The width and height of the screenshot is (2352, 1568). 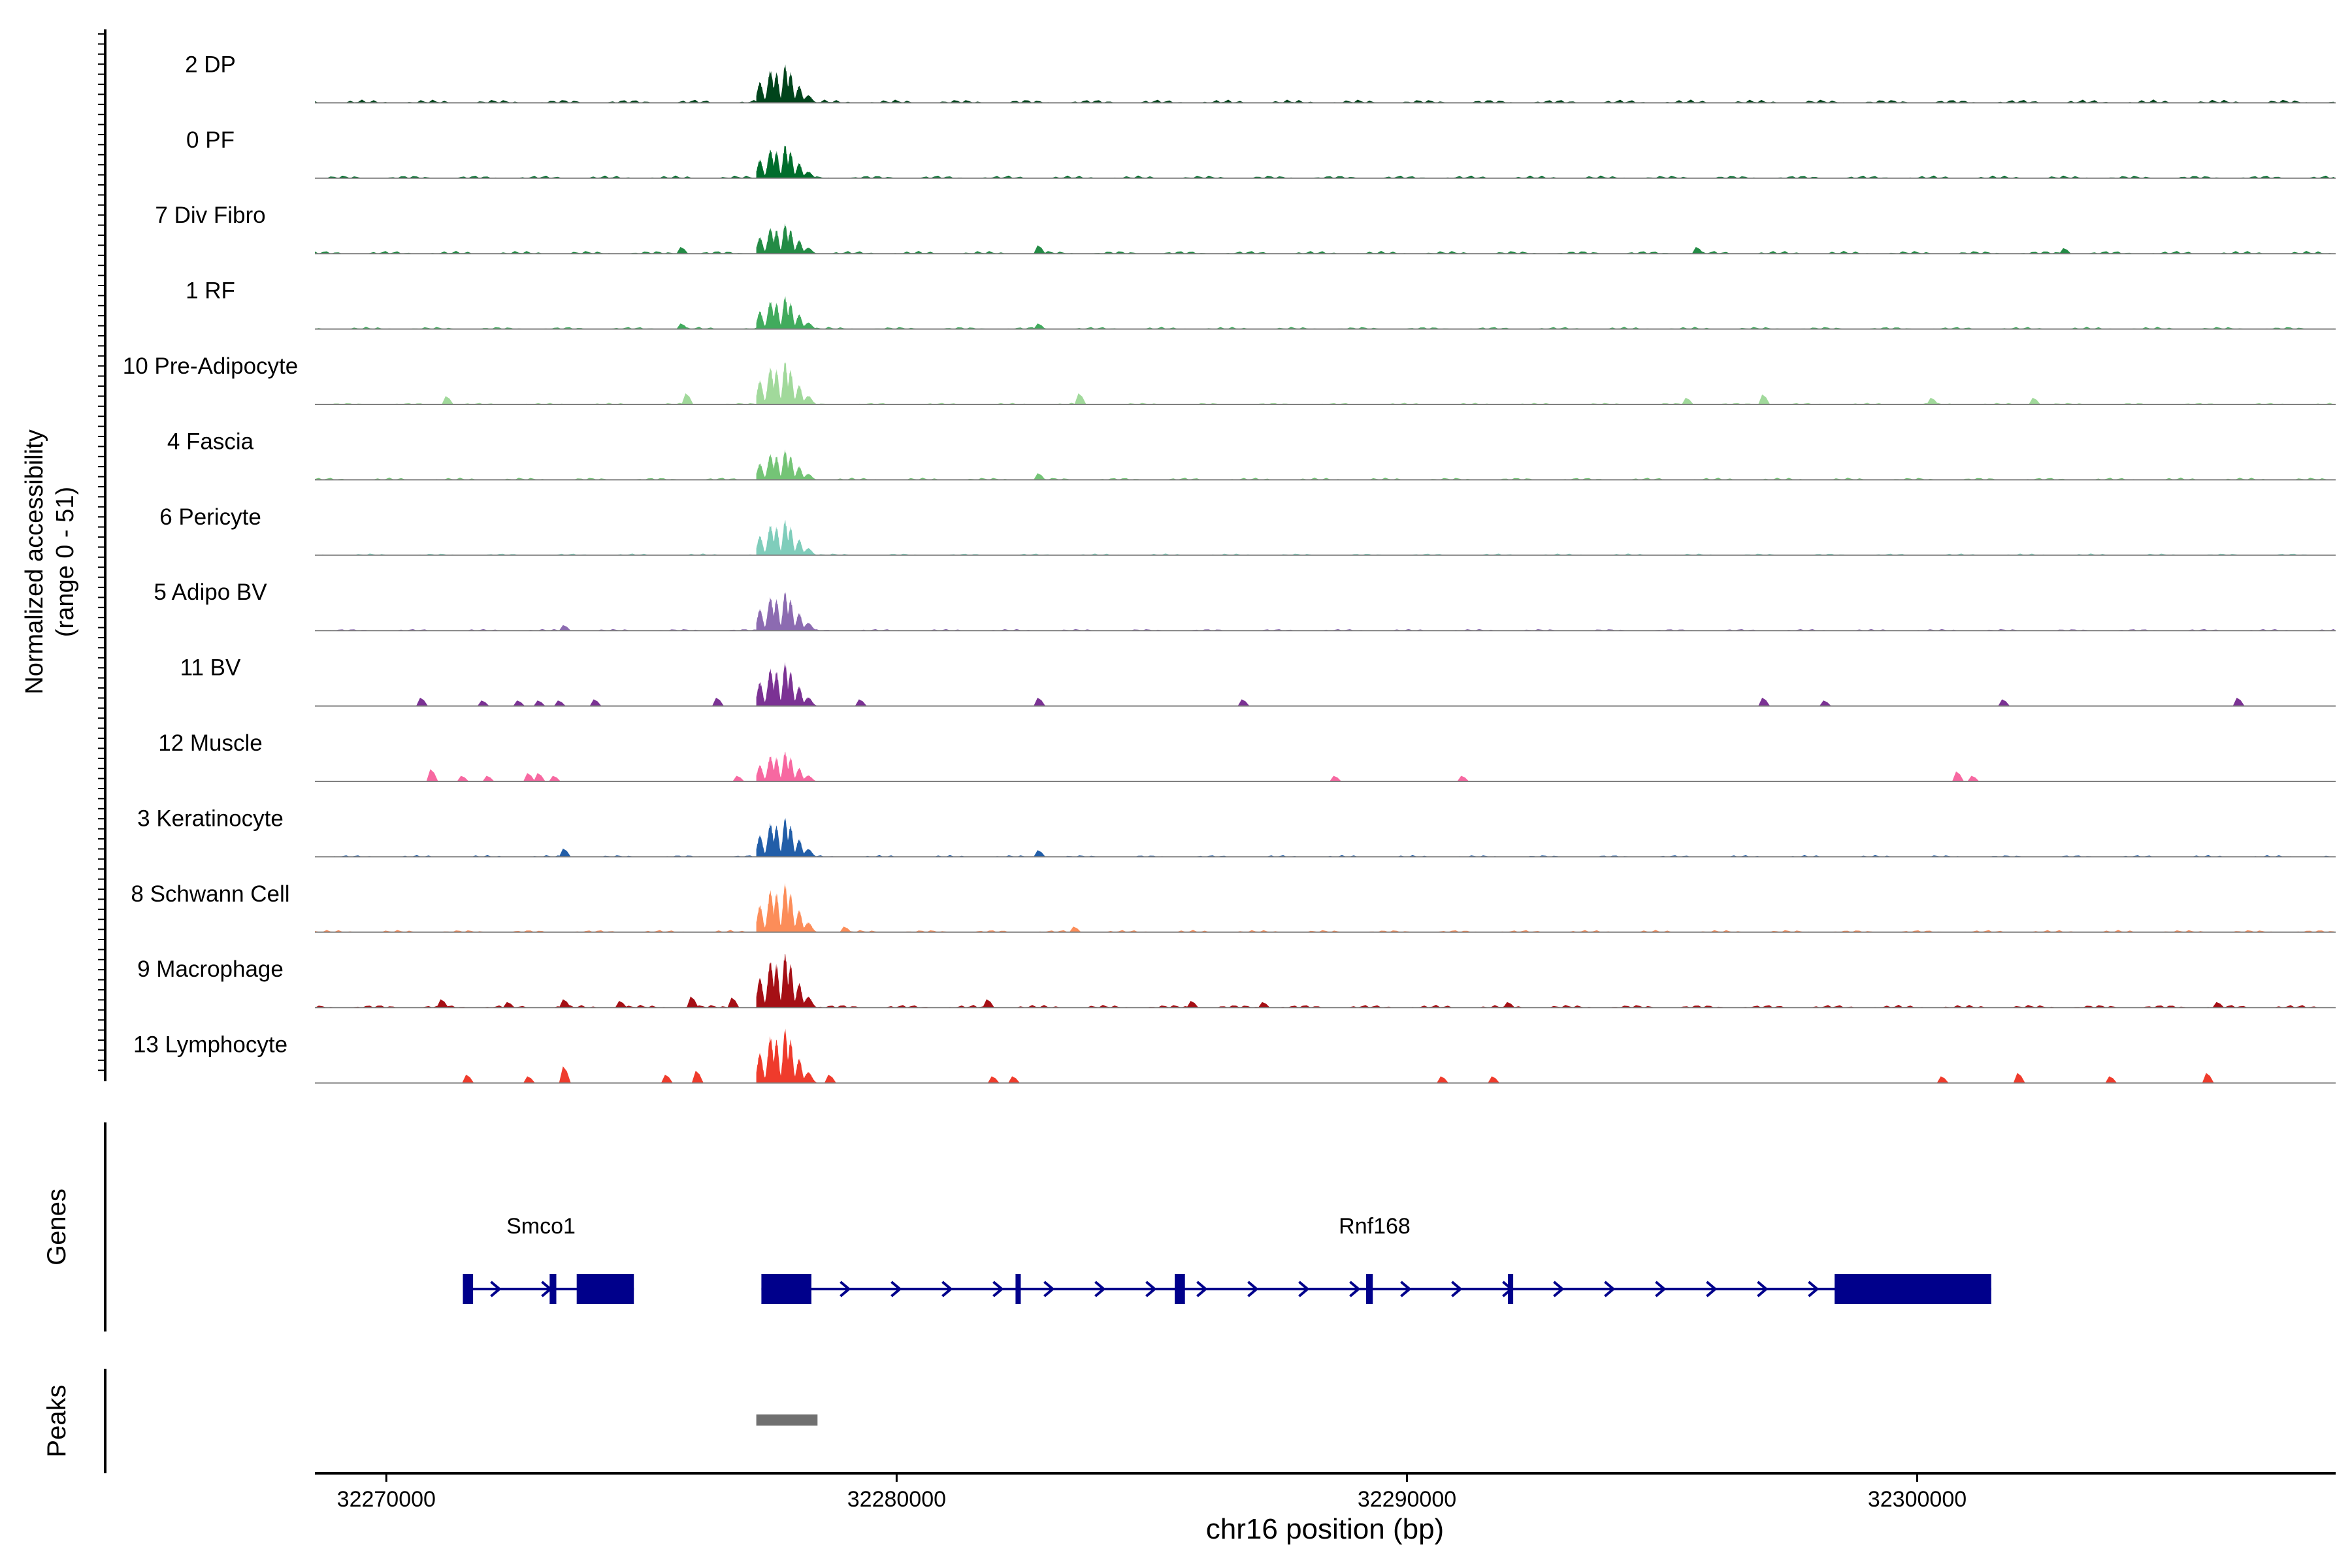 I want to click on peak-regions, so click(x=787, y=1420).